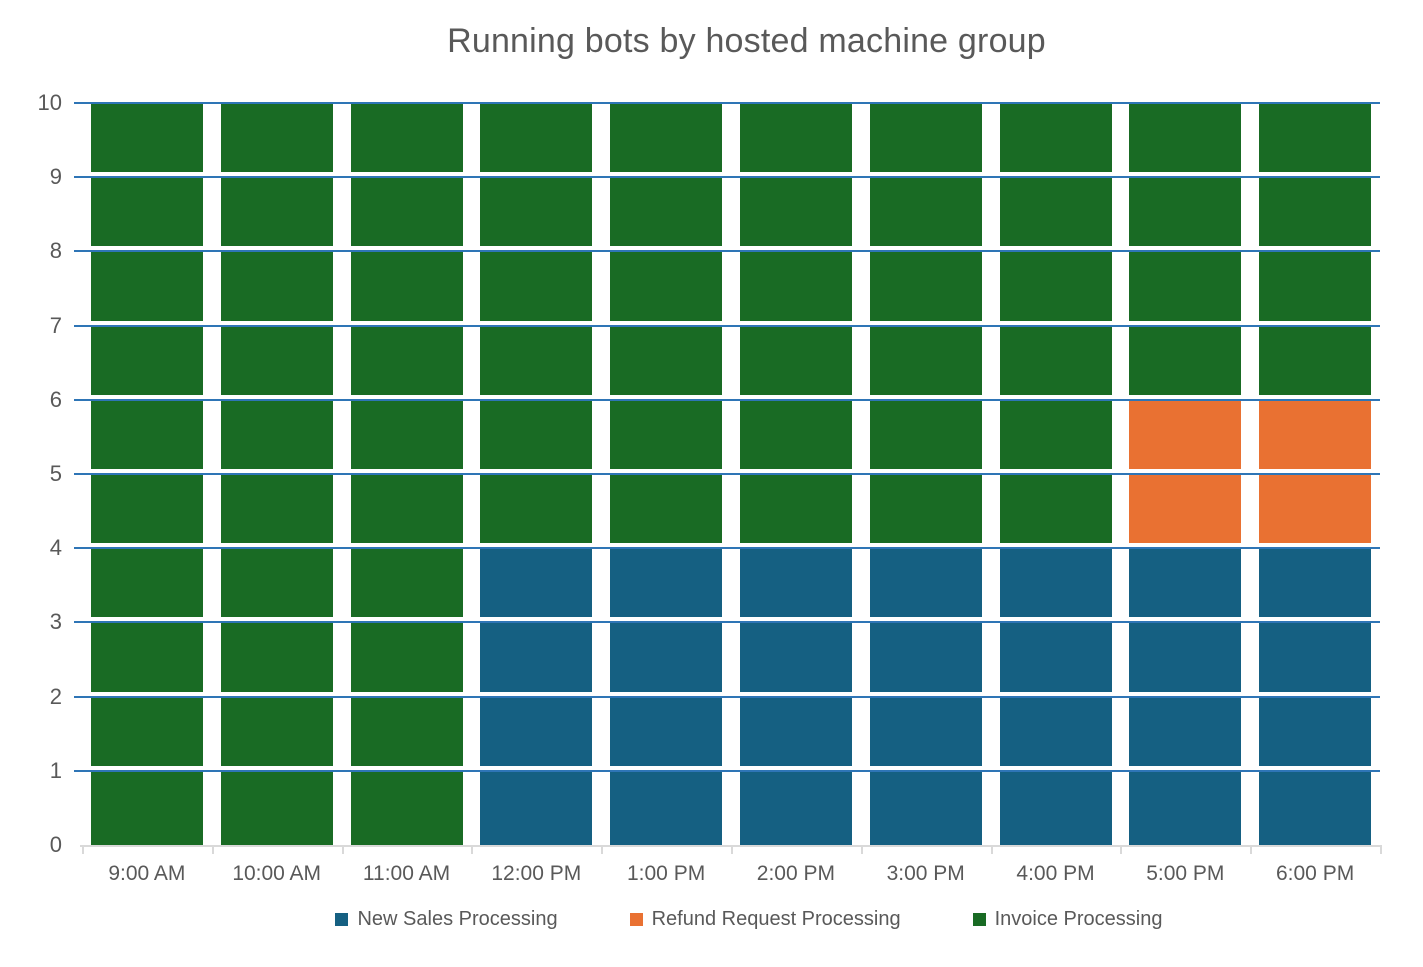 The width and height of the screenshot is (1423, 967). I want to click on x-tick-label: 3:00 PM, so click(925, 873).